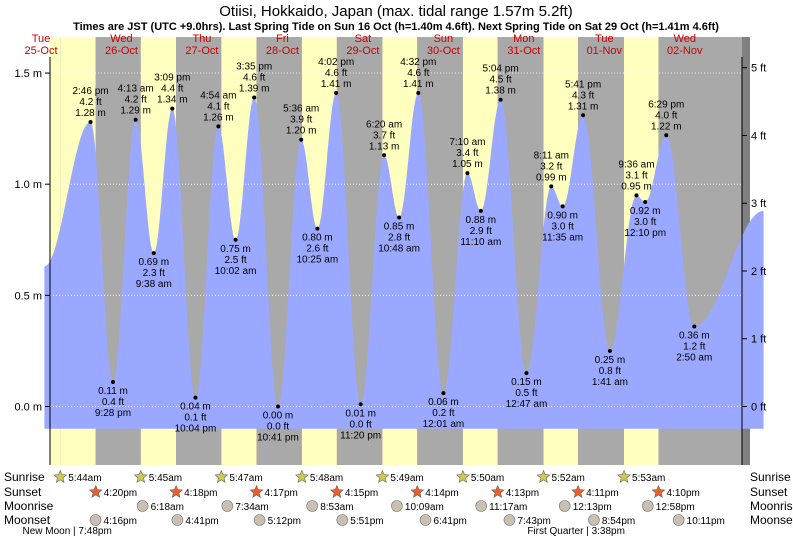  What do you see at coordinates (450, 521) in the screenshot?
I see `moonset-time: 6:41pm` at bounding box center [450, 521].